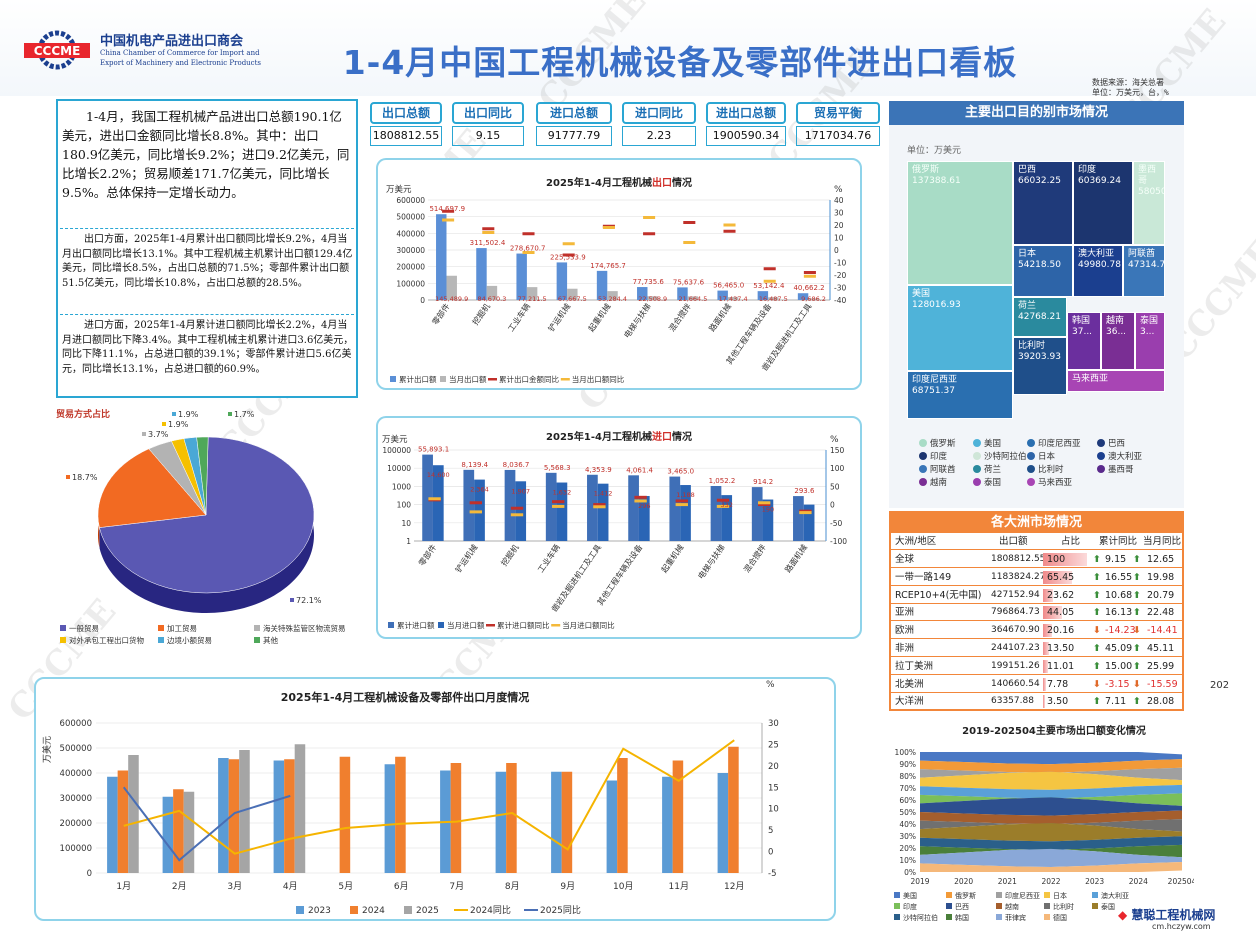 Image resolution: width=1256 pixels, height=941 pixels. What do you see at coordinates (300, 808) in the screenshot?
I see `bar-2025` at bounding box center [300, 808].